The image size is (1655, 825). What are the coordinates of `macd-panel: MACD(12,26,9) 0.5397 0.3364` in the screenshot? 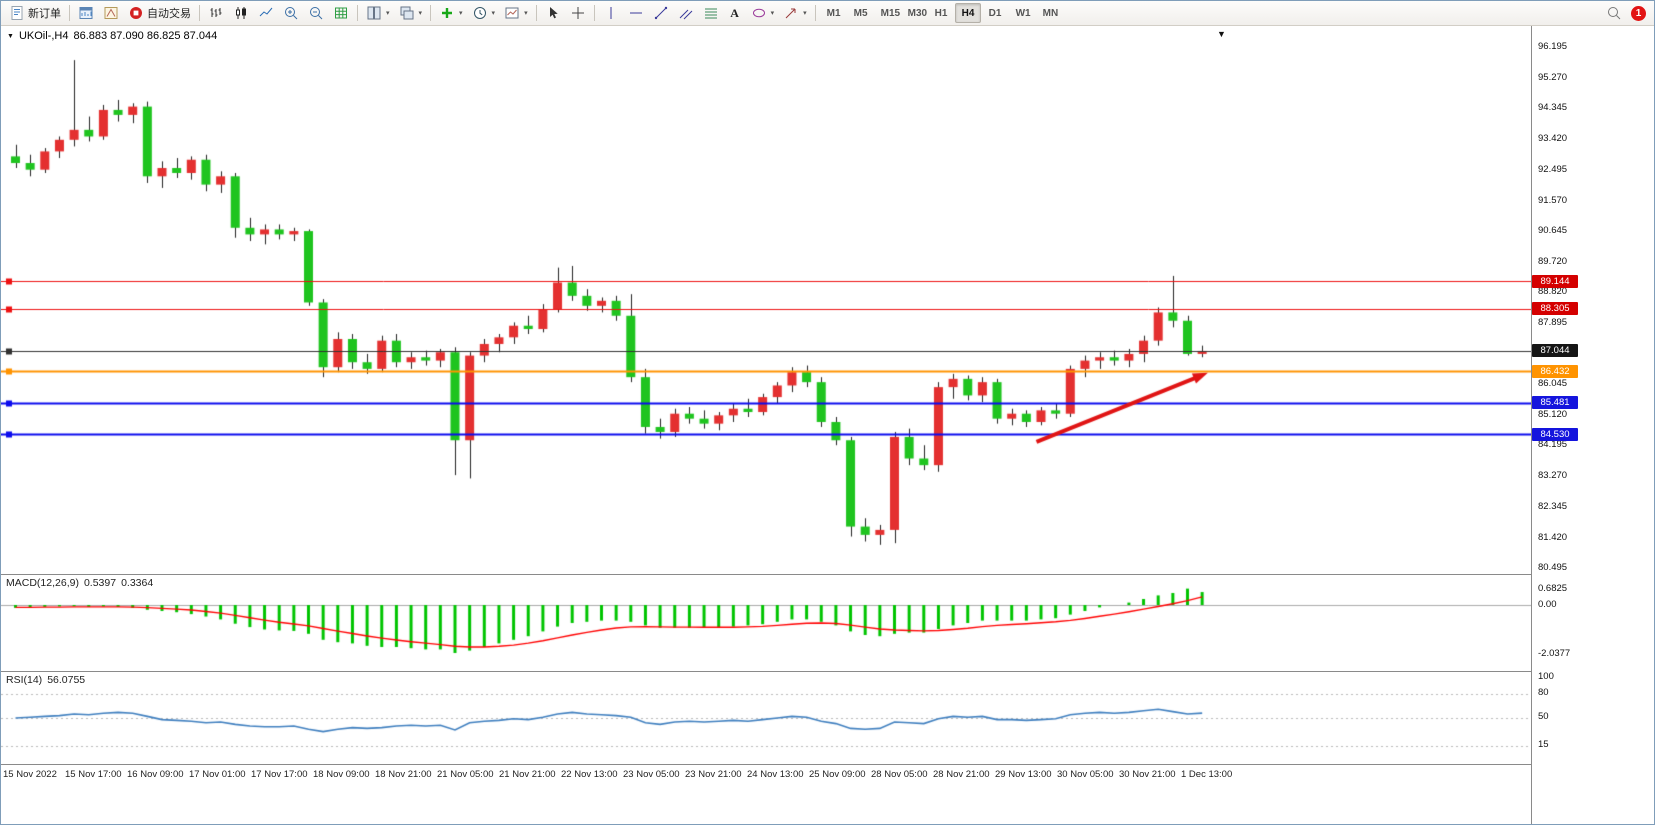 It's located at (766, 622).